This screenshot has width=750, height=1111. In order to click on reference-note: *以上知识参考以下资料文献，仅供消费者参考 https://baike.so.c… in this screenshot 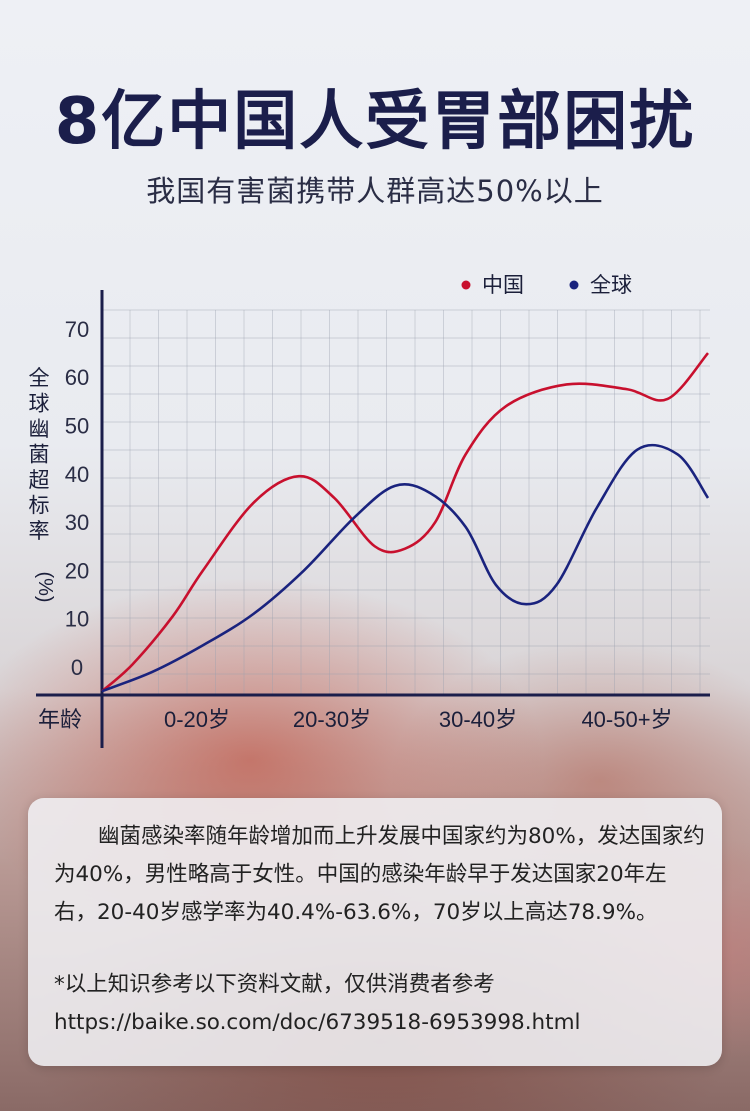, I will do `click(384, 1004)`.